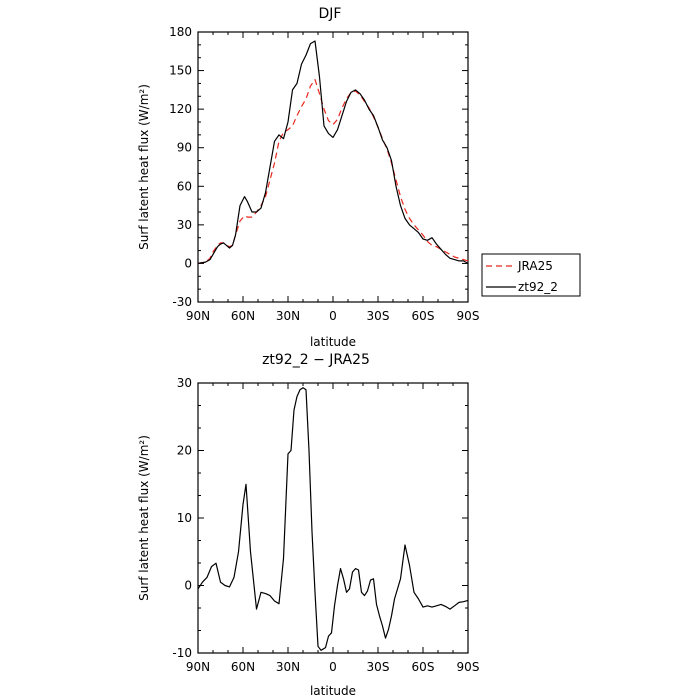 This screenshot has height=700, width=700. Describe the element at coordinates (184, 148) in the screenshot. I see `y-tick-label: 90` at that location.